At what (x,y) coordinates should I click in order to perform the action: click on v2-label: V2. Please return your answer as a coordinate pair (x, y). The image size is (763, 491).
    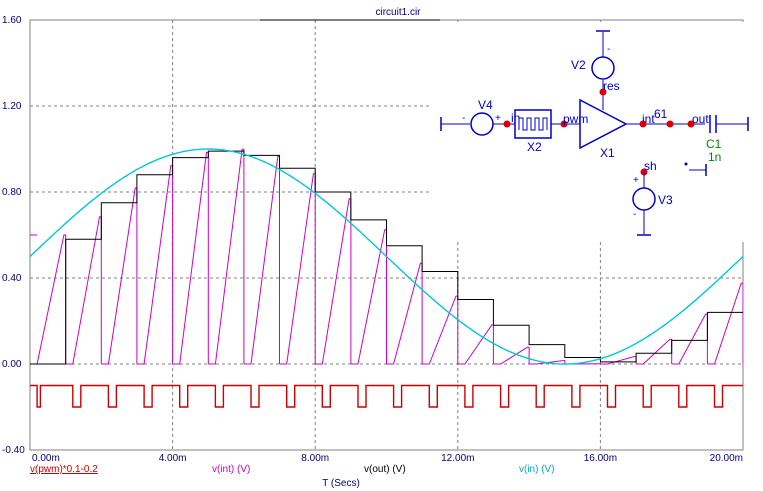
    Looking at the image, I should click on (578, 65).